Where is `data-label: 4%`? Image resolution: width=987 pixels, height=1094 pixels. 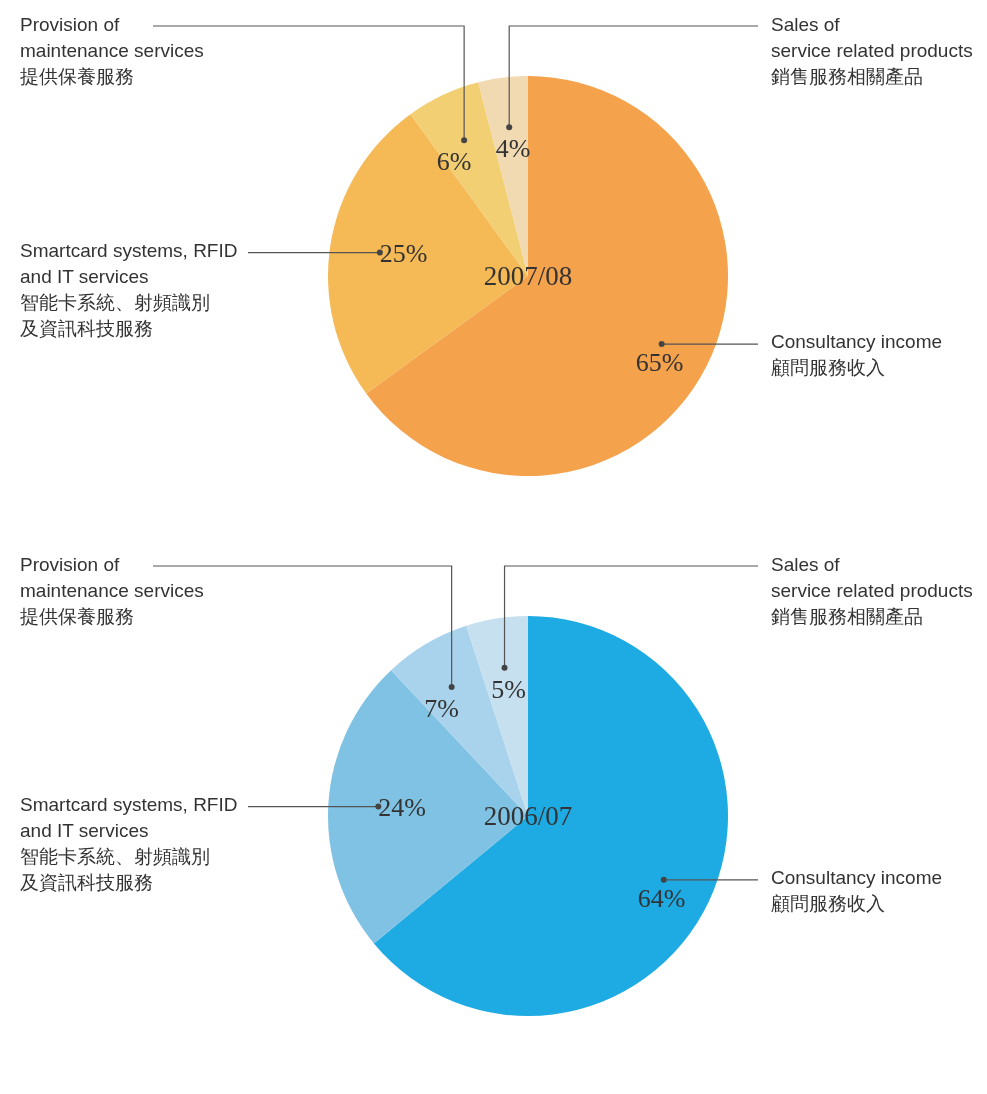 data-label: 4% is located at coordinates (513, 149).